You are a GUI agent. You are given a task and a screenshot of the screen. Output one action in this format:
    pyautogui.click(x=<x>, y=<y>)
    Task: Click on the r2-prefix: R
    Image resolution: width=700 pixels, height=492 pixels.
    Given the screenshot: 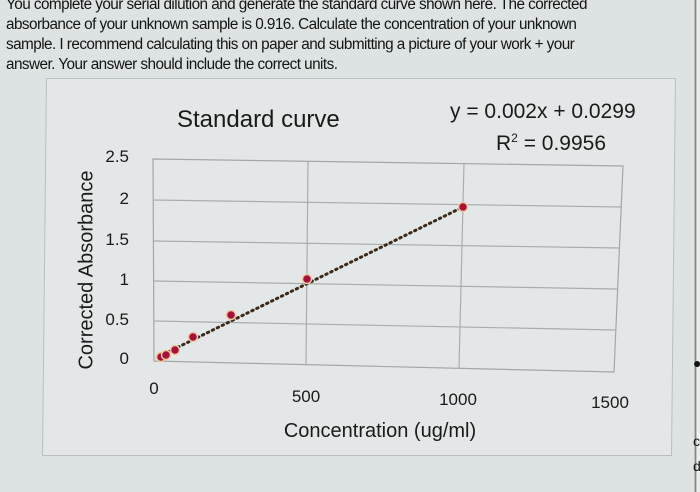 What is the action you would take?
    pyautogui.click(x=504, y=143)
    